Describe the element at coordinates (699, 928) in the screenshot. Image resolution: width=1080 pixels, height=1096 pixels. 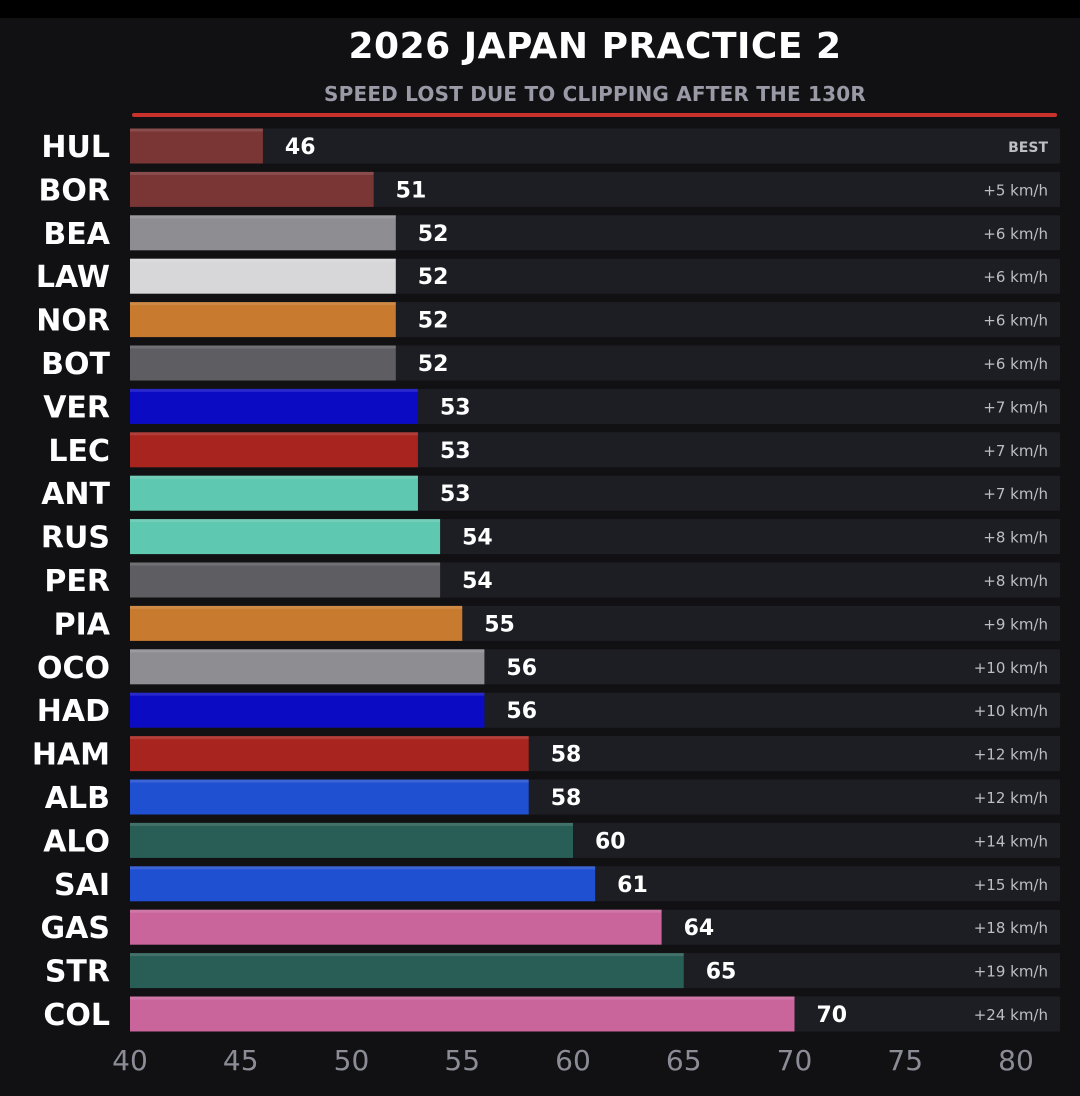
I see `value-label: 64` at that location.